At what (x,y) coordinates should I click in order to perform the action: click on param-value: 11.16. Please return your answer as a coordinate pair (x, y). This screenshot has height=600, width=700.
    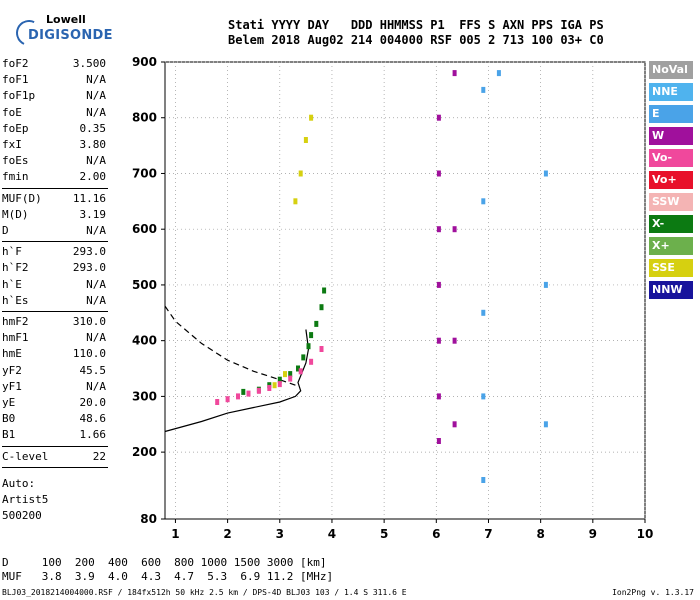
    Looking at the image, I should click on (89, 198).